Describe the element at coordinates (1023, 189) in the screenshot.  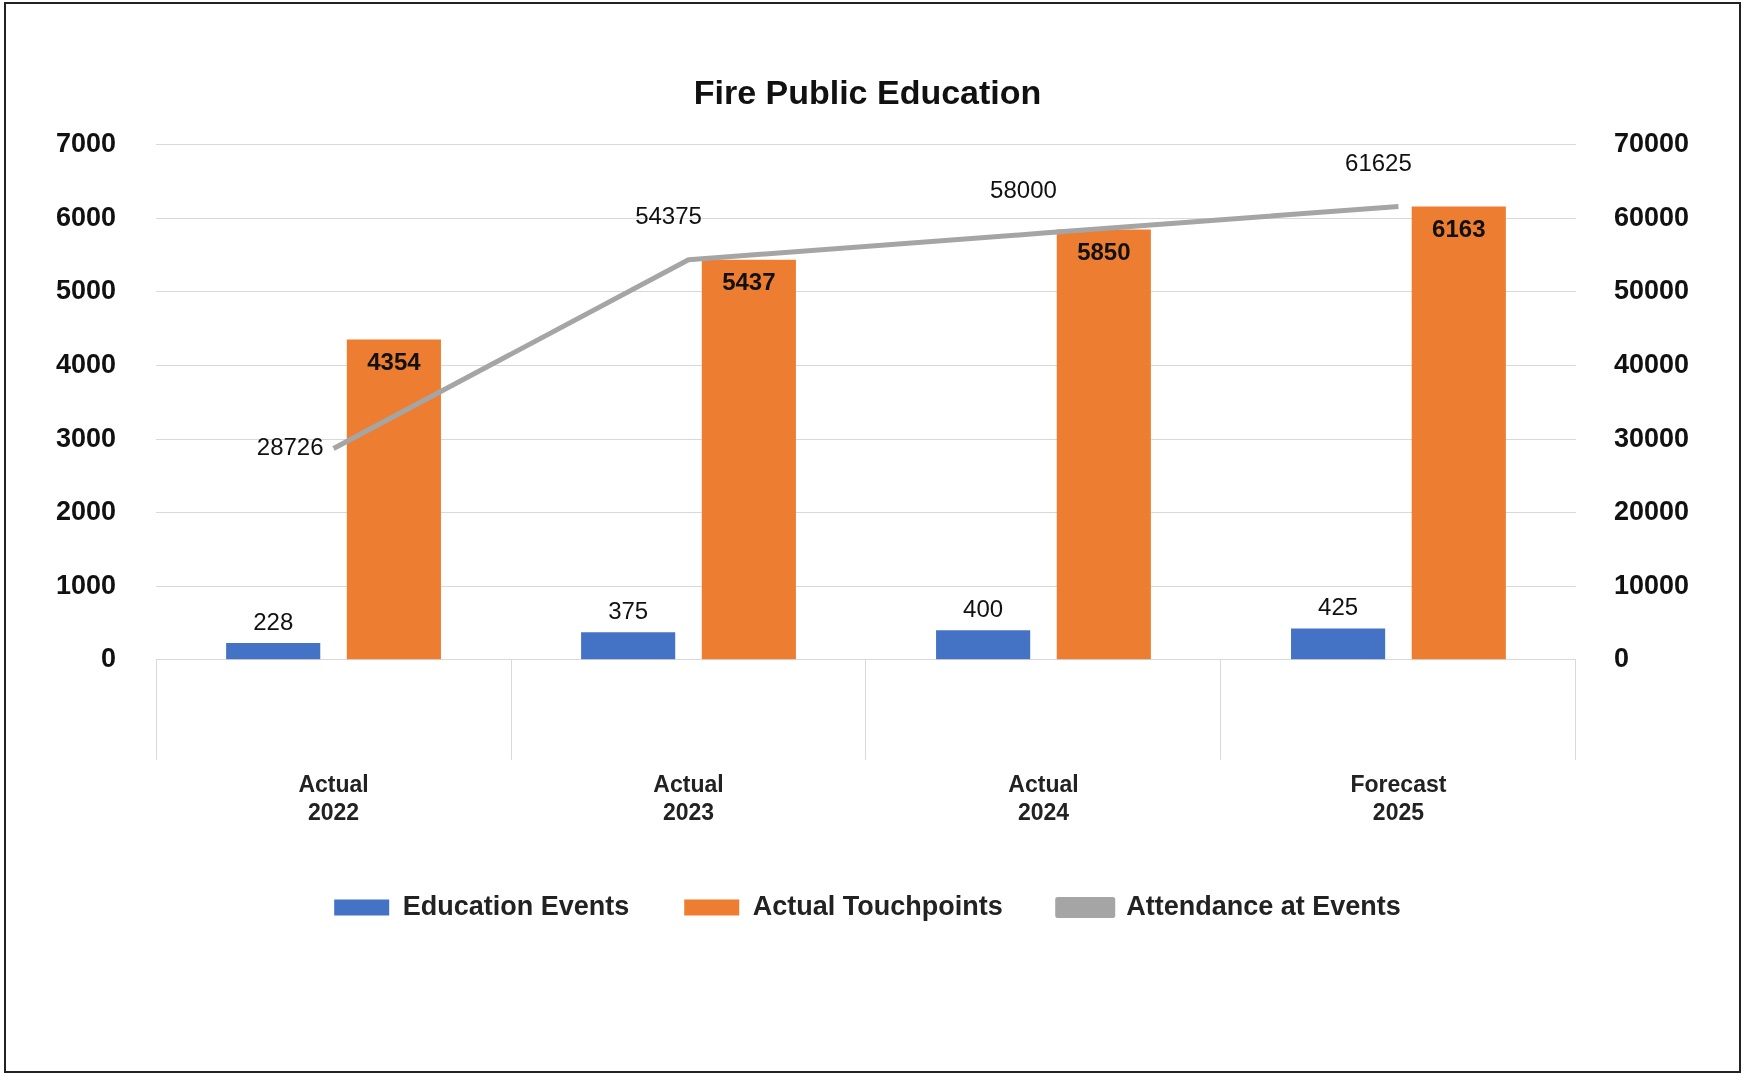
I see `data-label: 58000` at that location.